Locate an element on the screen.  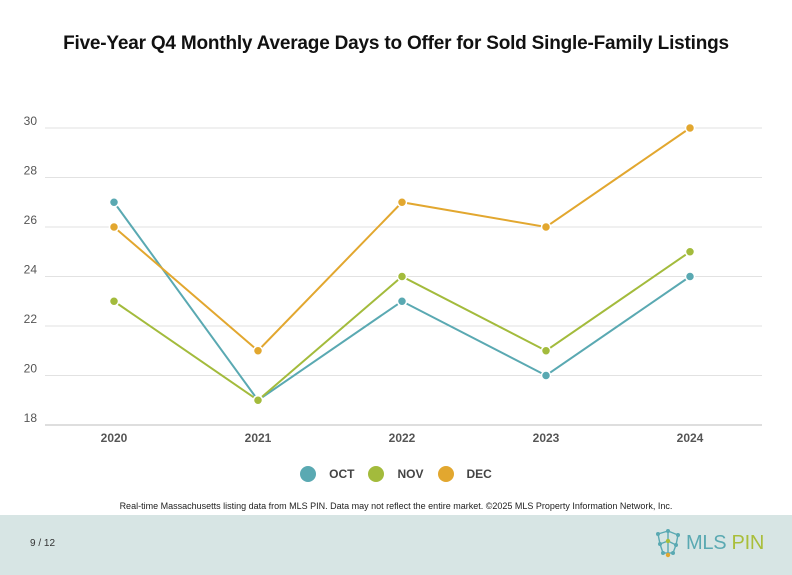
y-tick-label: 26 is located at coordinates (31, 220).